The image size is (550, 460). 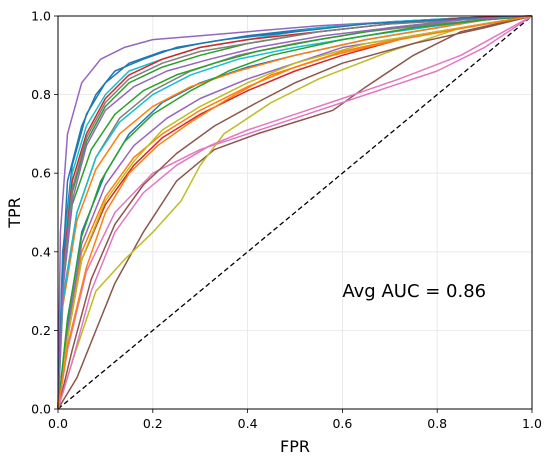 I want to click on y-tick-label: 0.2, so click(x=41, y=330).